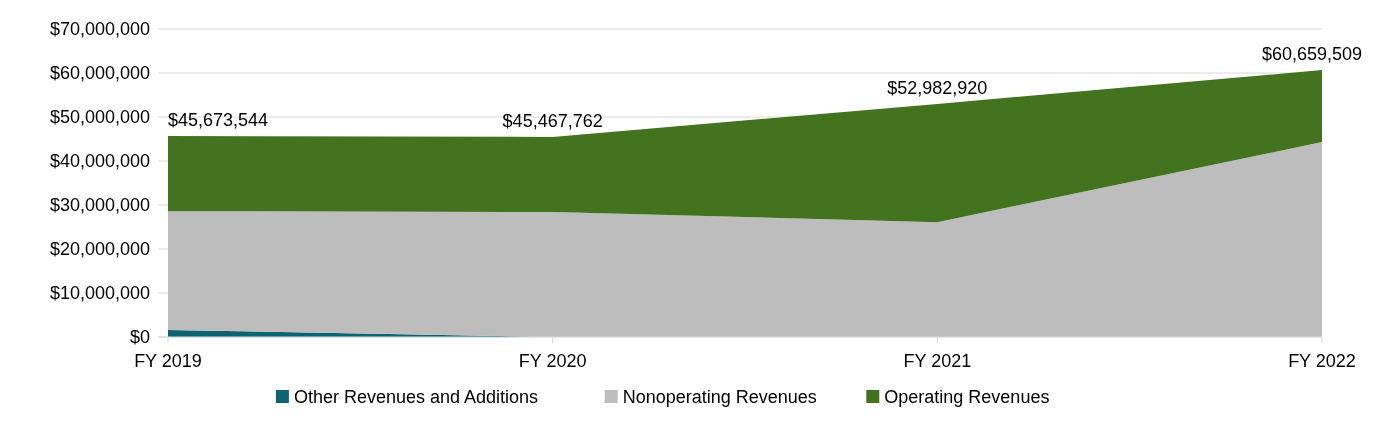 Image resolution: width=1375 pixels, height=423 pixels. What do you see at coordinates (967, 397) in the screenshot?
I see `legend-label: Operating Revenues` at bounding box center [967, 397].